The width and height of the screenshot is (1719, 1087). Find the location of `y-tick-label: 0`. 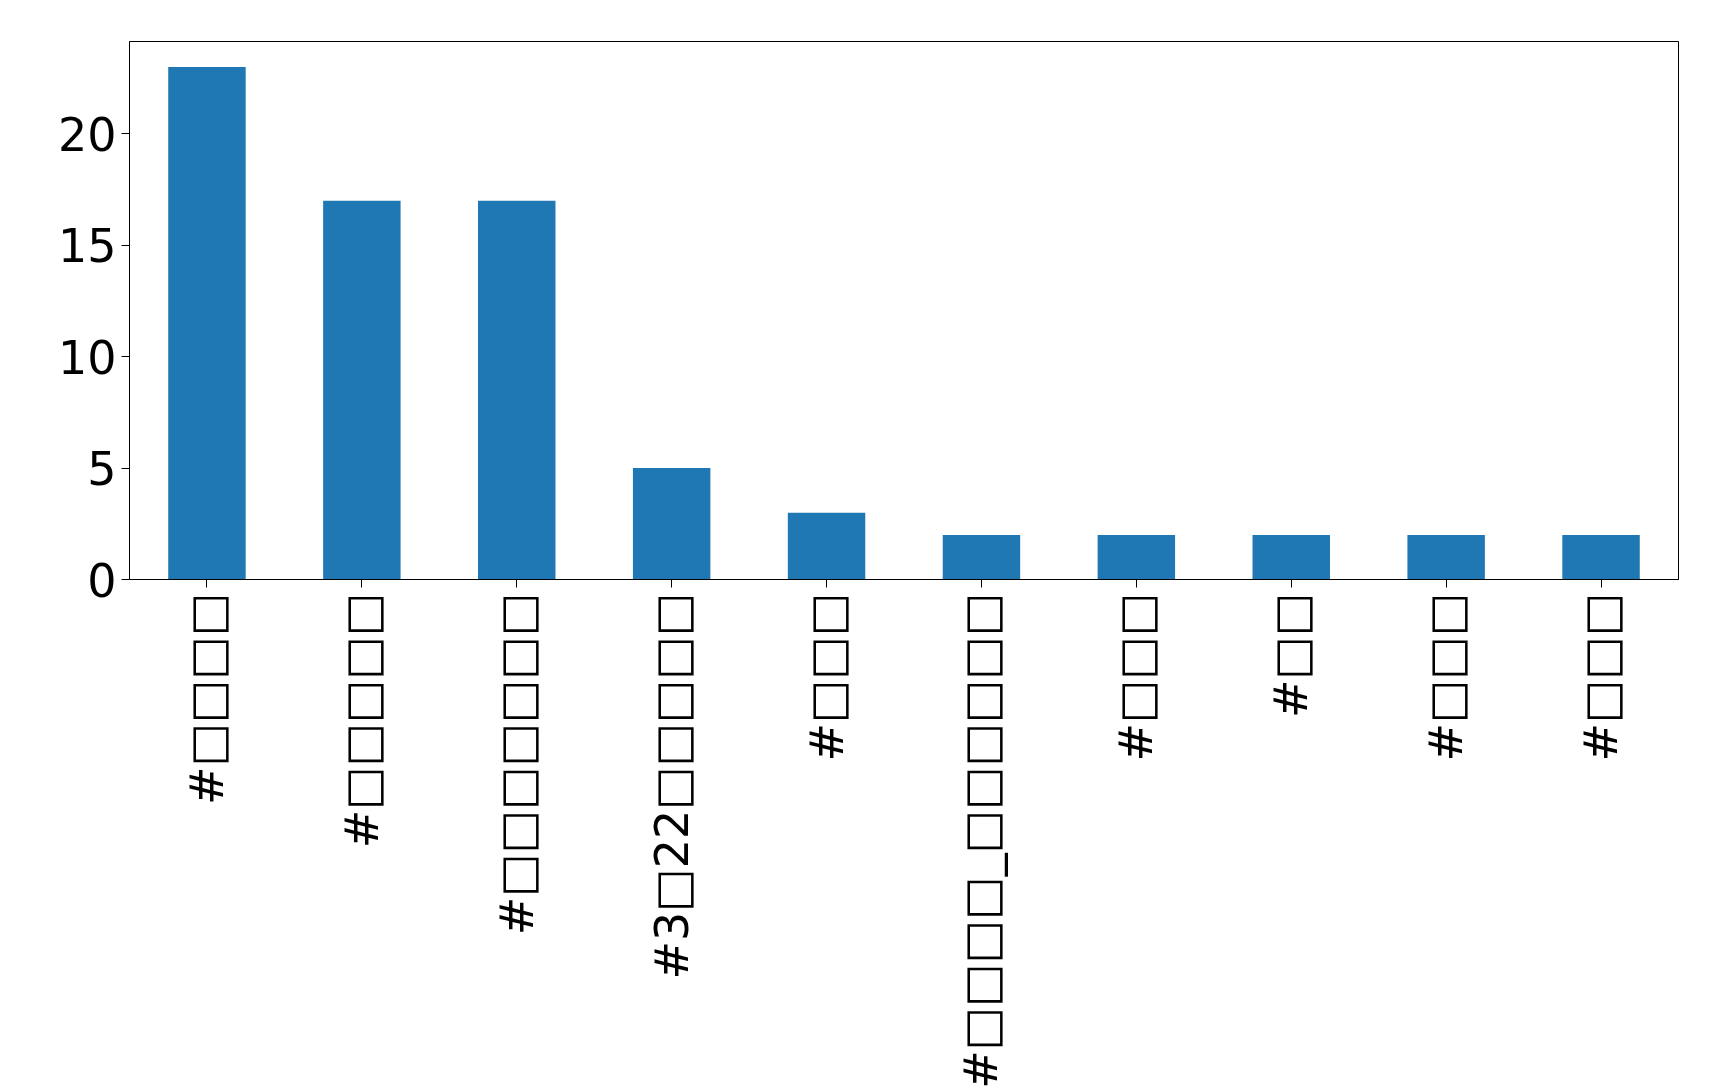

y-tick-label: 0 is located at coordinates (102, 580).